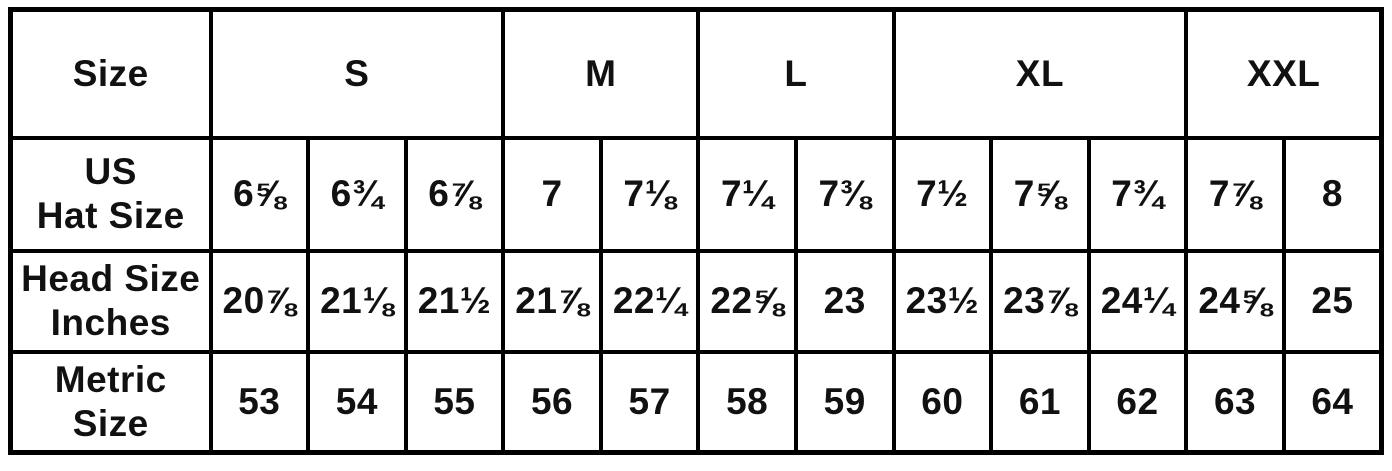 This screenshot has height=471, width=1392. What do you see at coordinates (942, 194) in the screenshot?
I see `hat-size-cell: 7½` at bounding box center [942, 194].